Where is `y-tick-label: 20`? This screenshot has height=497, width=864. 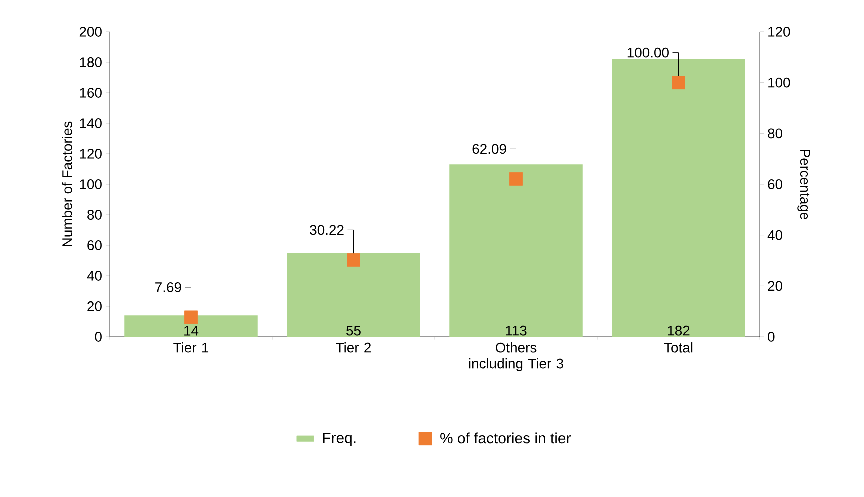
y-tick-label: 20 is located at coordinates (95, 307).